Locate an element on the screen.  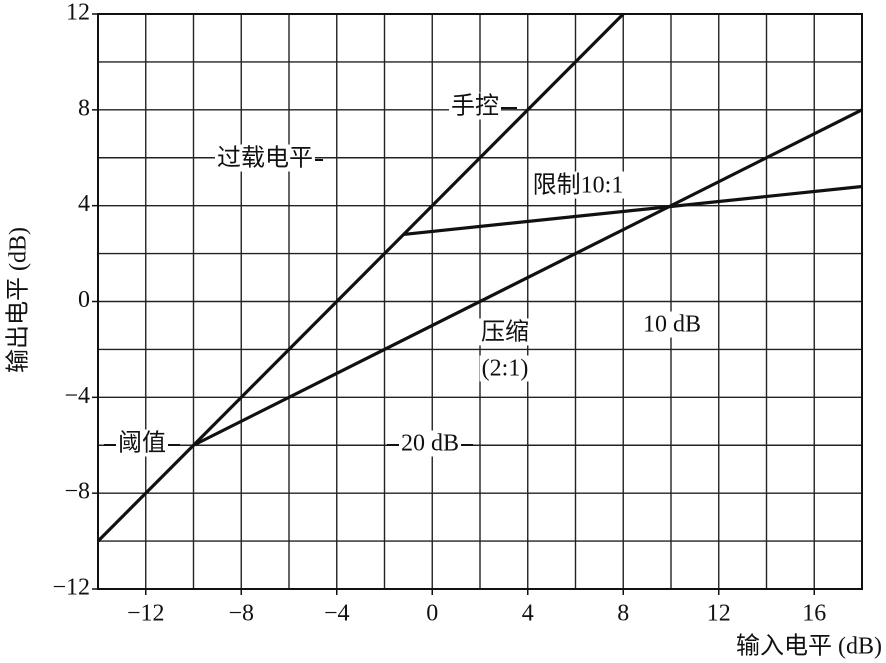
y-tick-label: −4 is located at coordinates (77, 396).